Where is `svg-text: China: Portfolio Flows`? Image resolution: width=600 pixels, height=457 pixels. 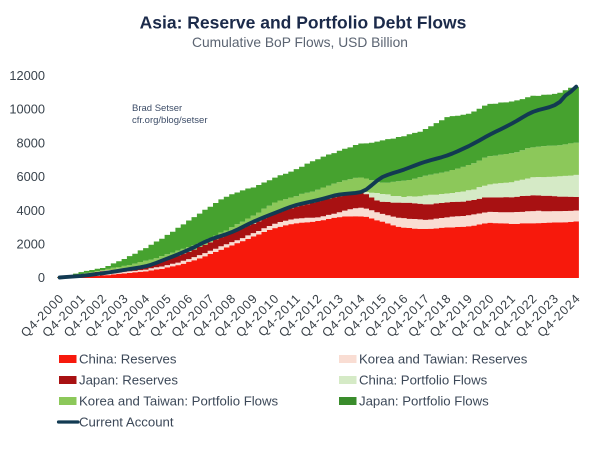
svg-text: China: Portfolio Flows is located at coordinates (423, 379).